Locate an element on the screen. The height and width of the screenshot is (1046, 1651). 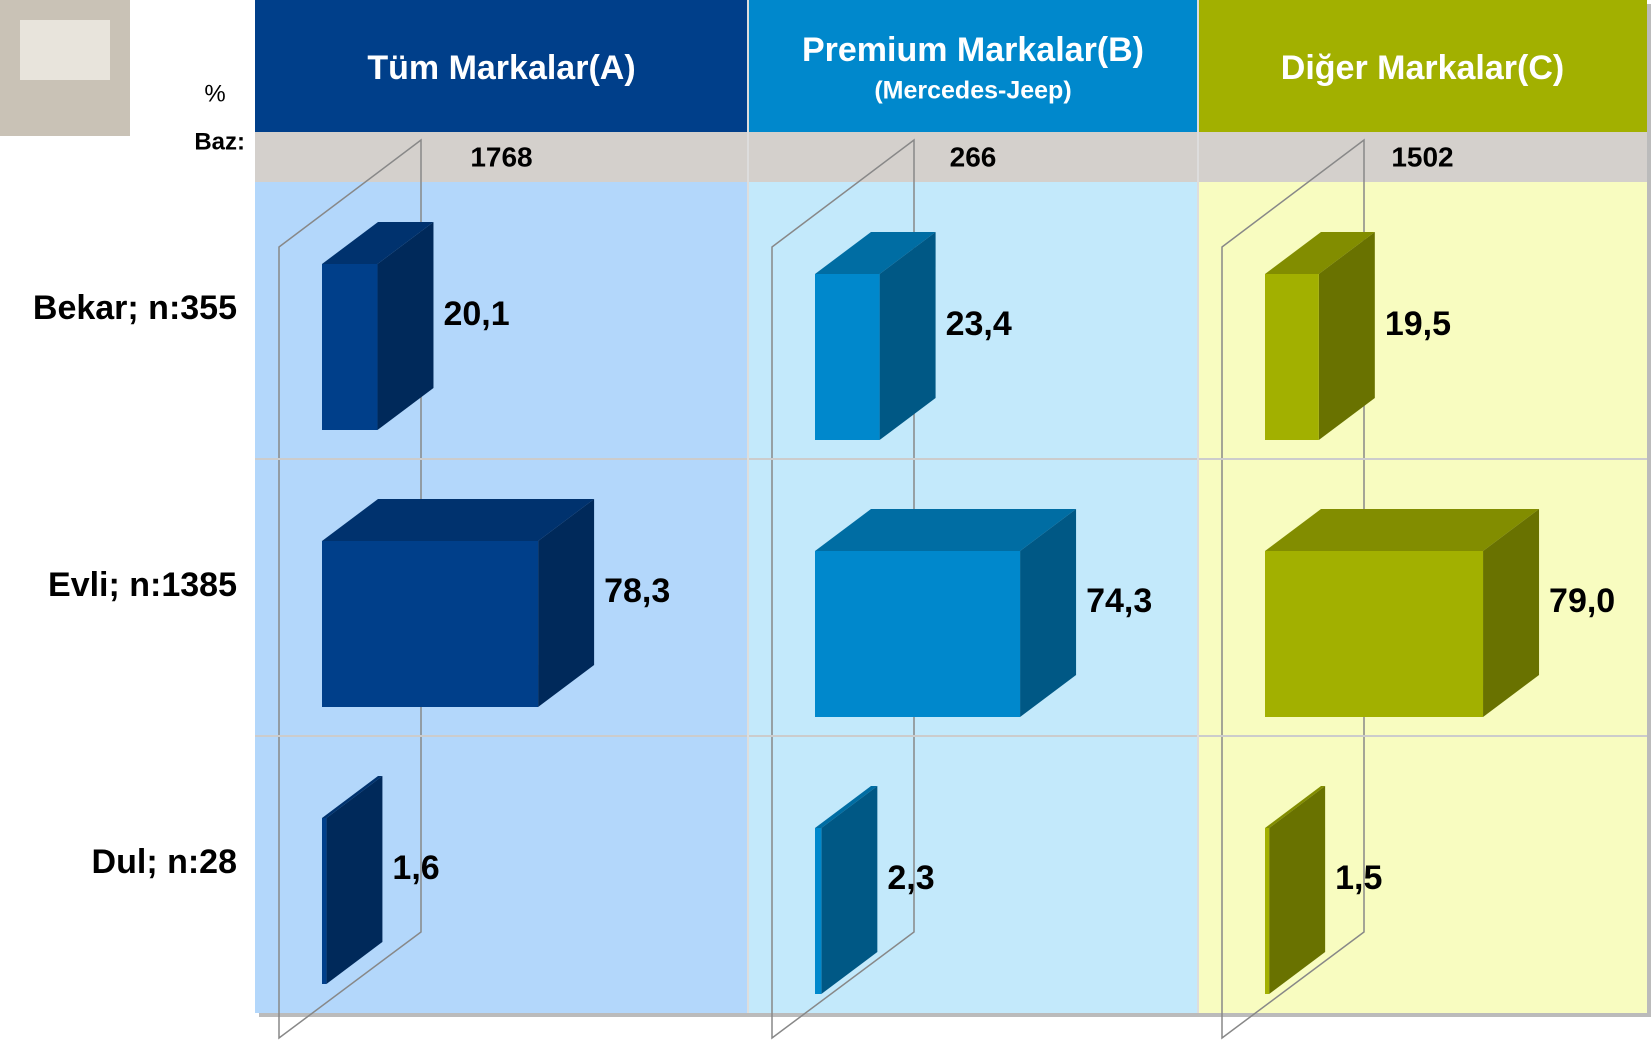
category-label: Dul; n:28 is located at coordinates (164, 862).